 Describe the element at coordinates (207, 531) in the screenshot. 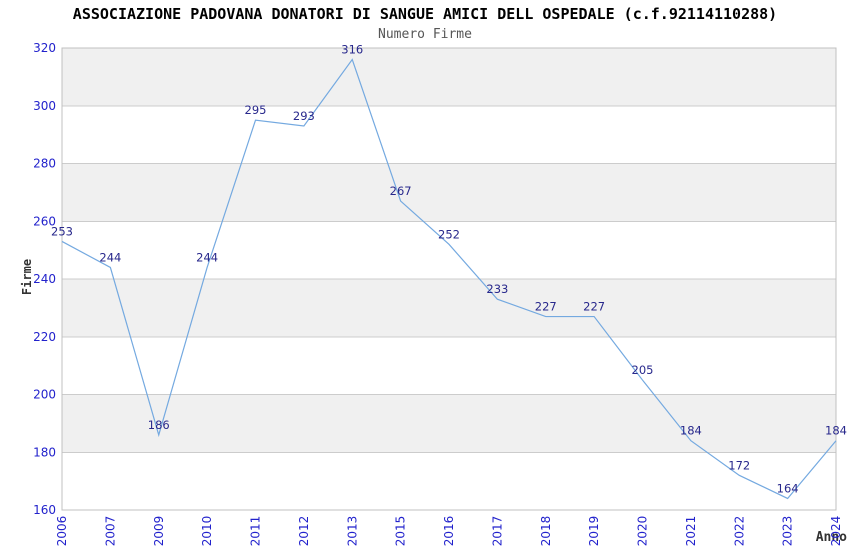

I see `x-tick-label: 2010` at that location.